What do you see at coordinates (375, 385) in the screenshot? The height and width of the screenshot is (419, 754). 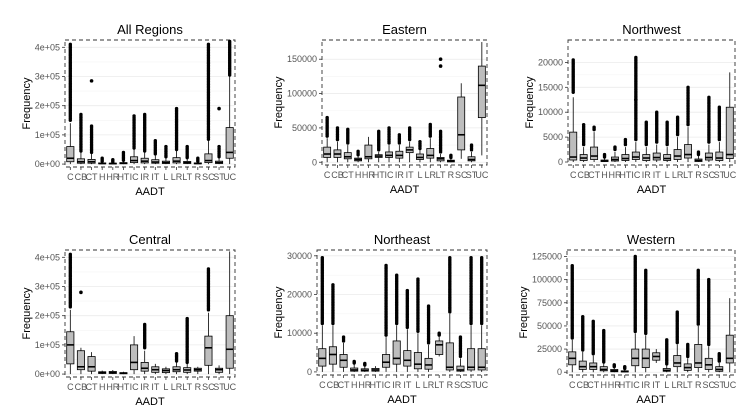 I see `x-tick-label: HT` at bounding box center [375, 385].